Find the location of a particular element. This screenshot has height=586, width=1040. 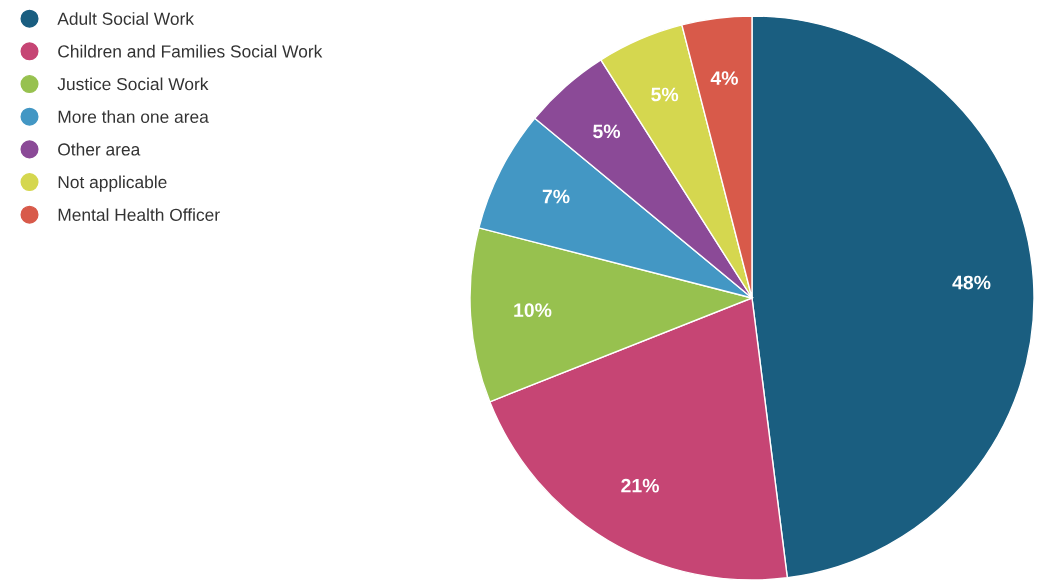

legend-label: Mental Health Officer is located at coordinates (139, 214).